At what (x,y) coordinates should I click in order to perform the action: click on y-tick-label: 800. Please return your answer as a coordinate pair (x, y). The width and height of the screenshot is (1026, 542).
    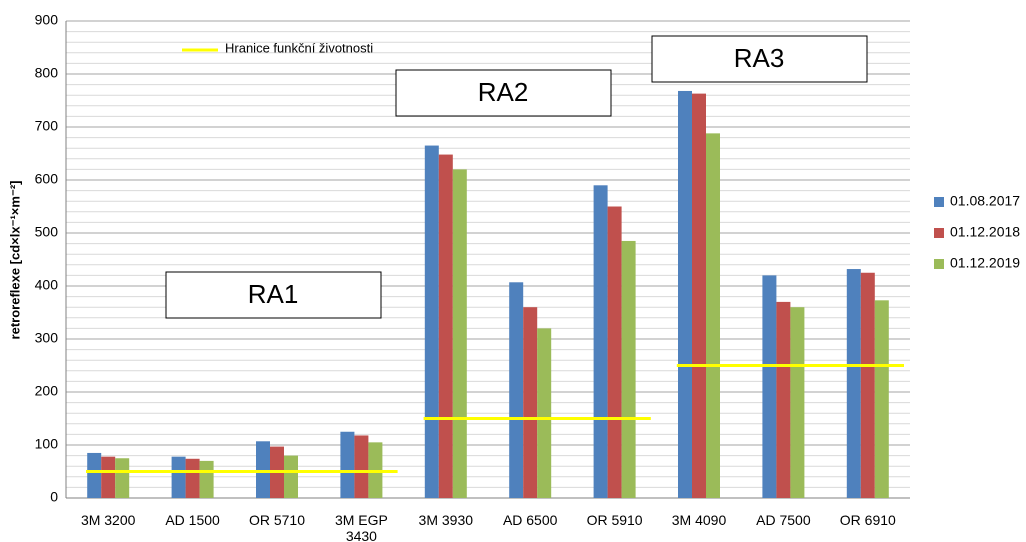
    Looking at the image, I should click on (47, 73).